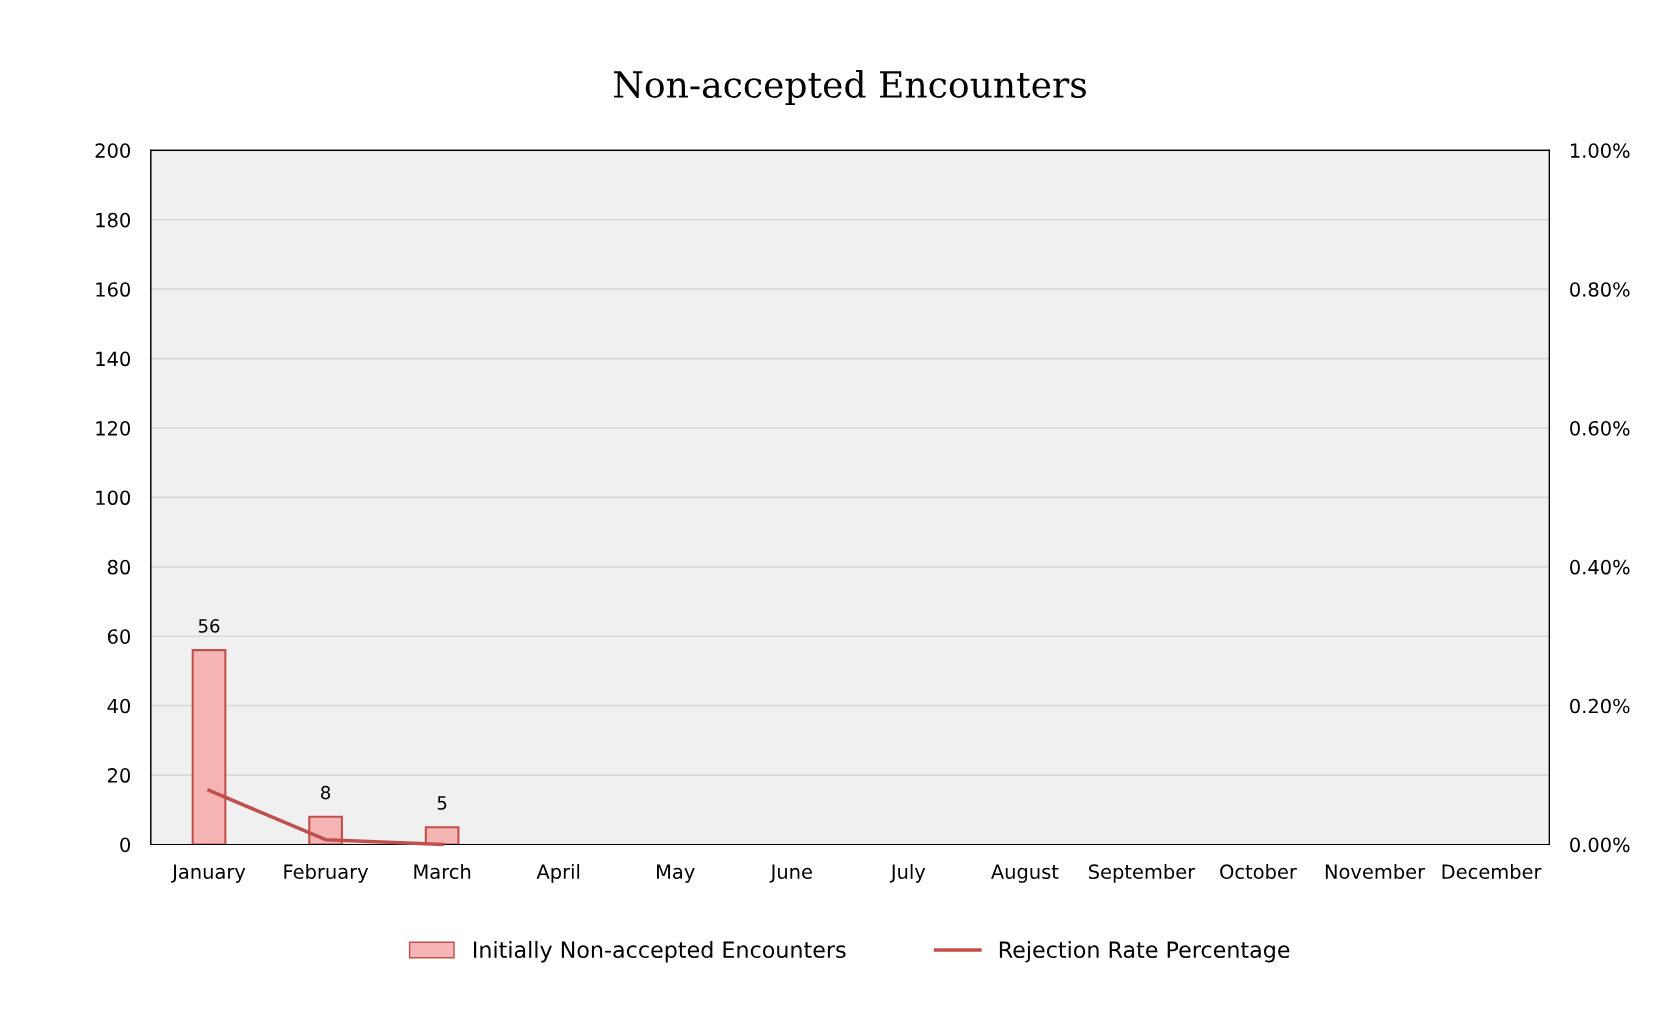 This screenshot has width=1675, height=1009. Describe the element at coordinates (1025, 873) in the screenshot. I see `x-tick-label: August` at that location.